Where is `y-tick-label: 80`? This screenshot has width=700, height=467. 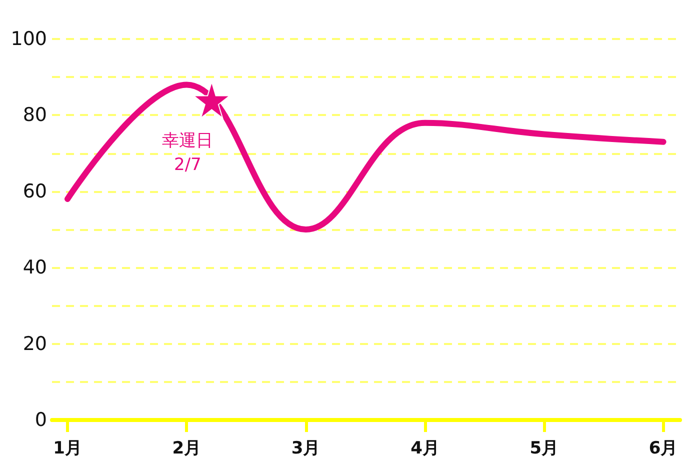
y-tick-label: 80 is located at coordinates (34, 115).